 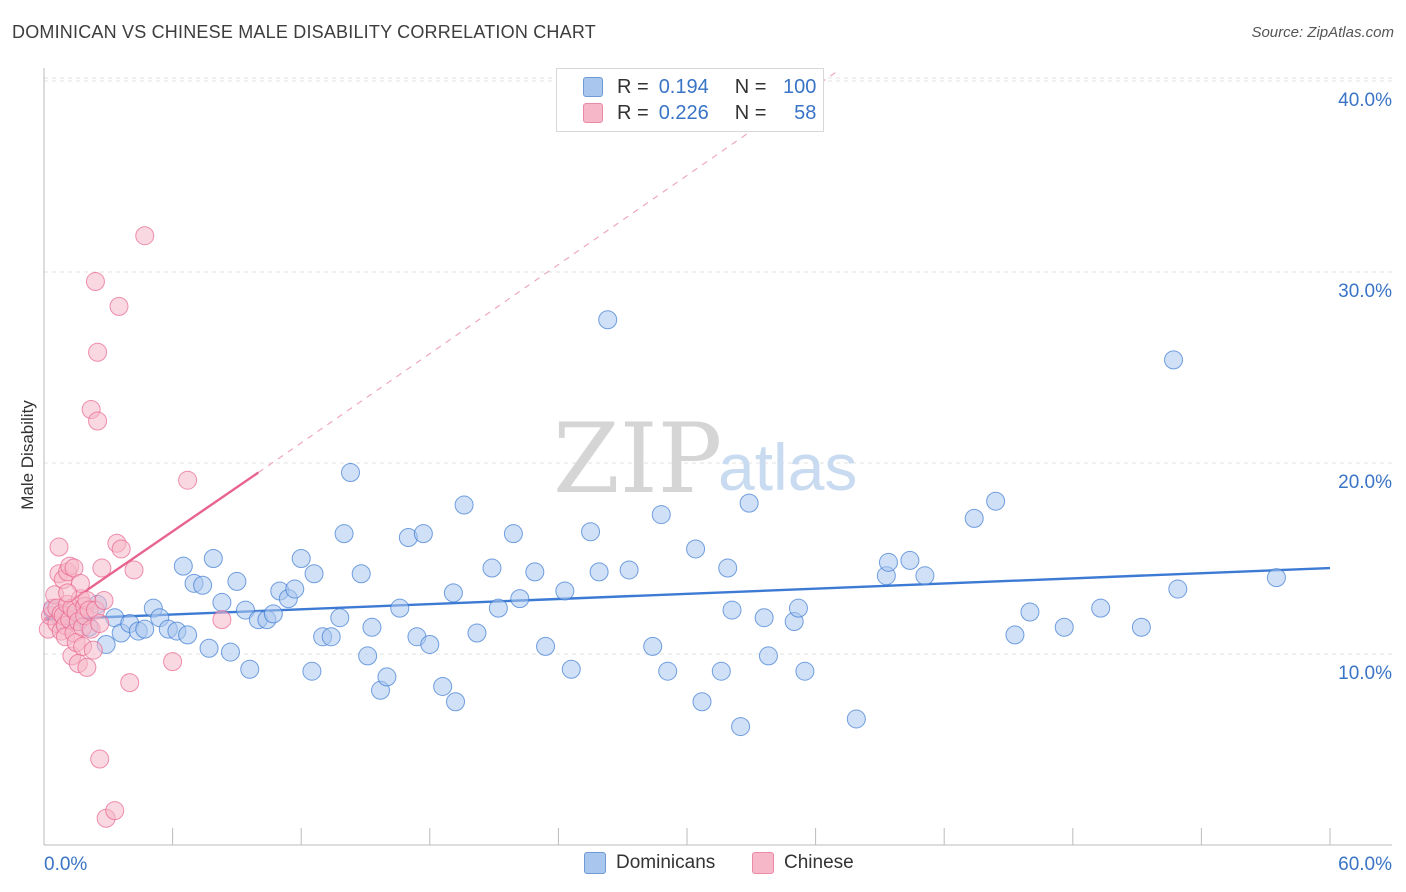 I want to click on watermark: ZIP atlas, so click(x=705, y=459).